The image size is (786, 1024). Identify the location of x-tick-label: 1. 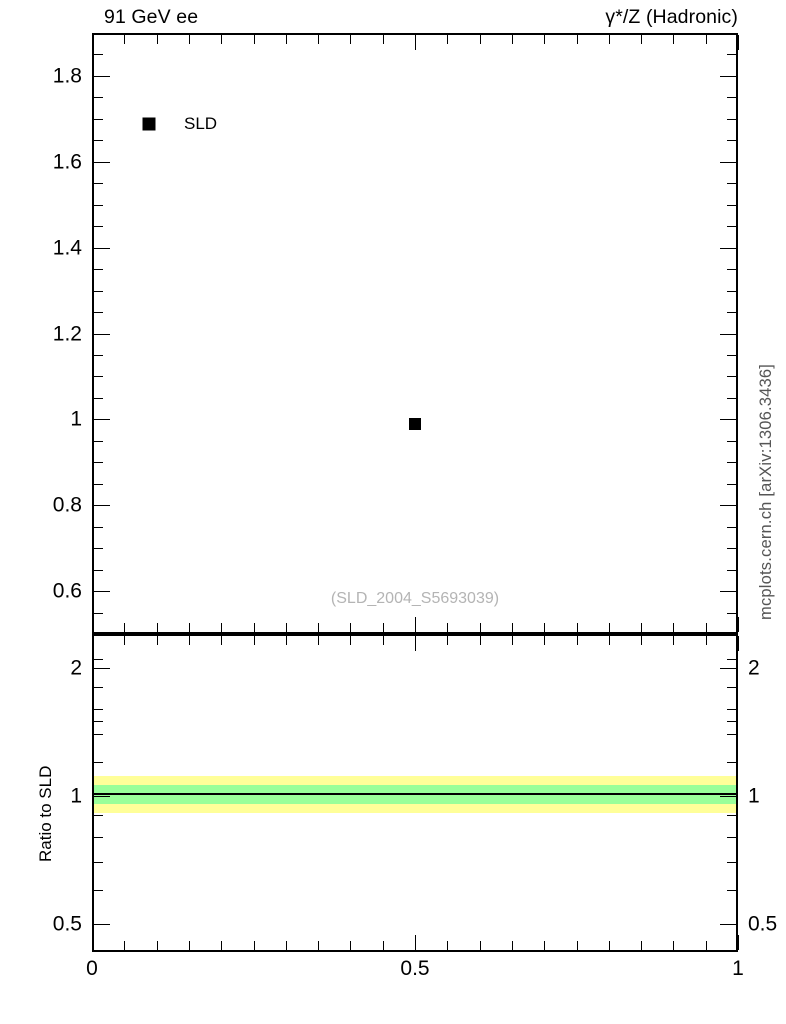
(738, 968).